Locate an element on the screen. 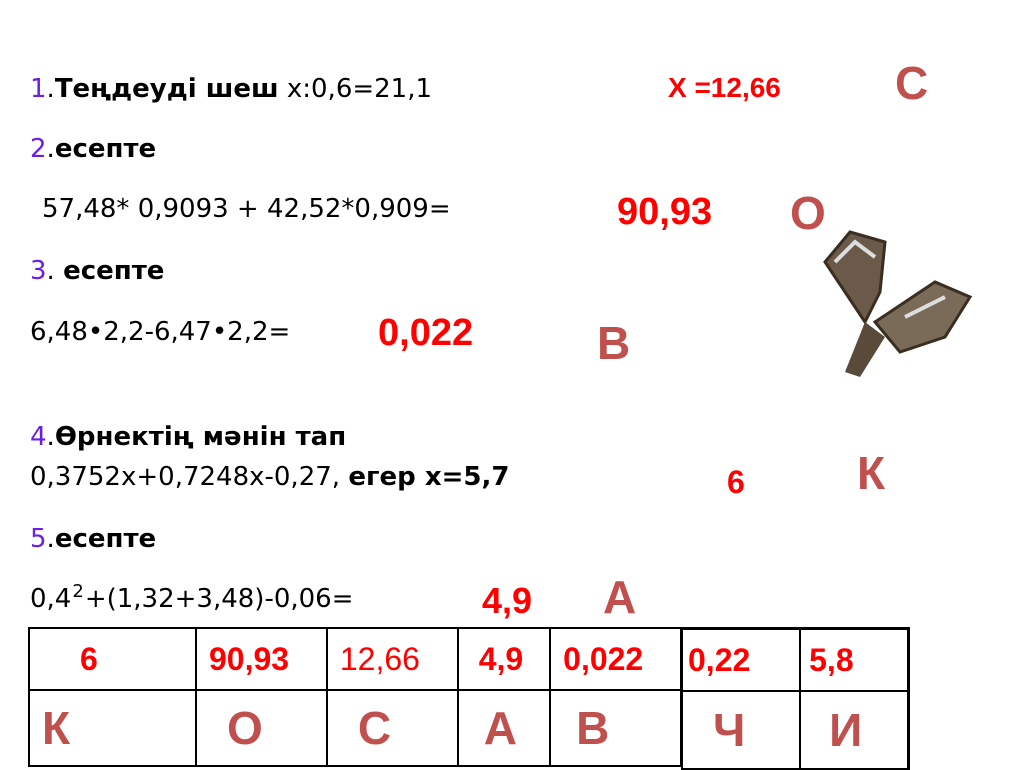  task-number: 5 is located at coordinates (38, 539).